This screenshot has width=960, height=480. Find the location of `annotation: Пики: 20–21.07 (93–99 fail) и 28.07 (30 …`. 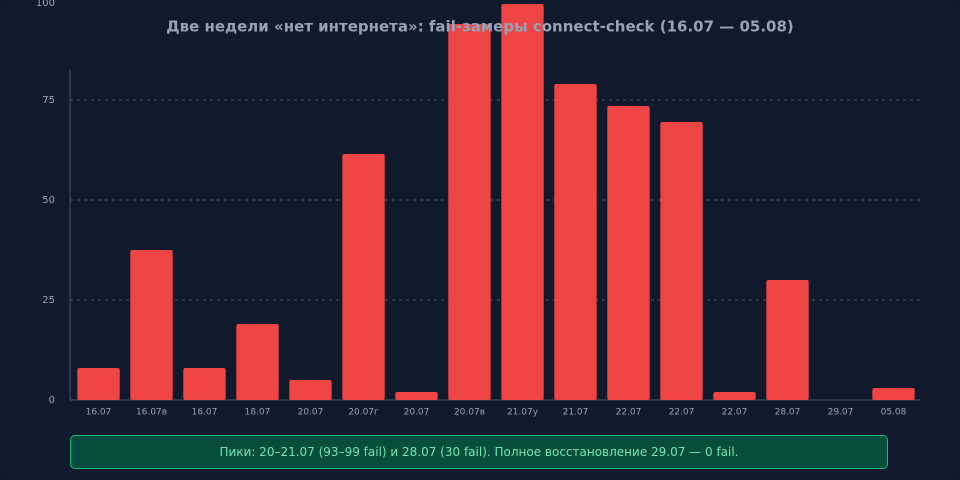

annotation: Пики: 20–21.07 (93–99 fail) и 28.07 (30 … is located at coordinates (479, 452).